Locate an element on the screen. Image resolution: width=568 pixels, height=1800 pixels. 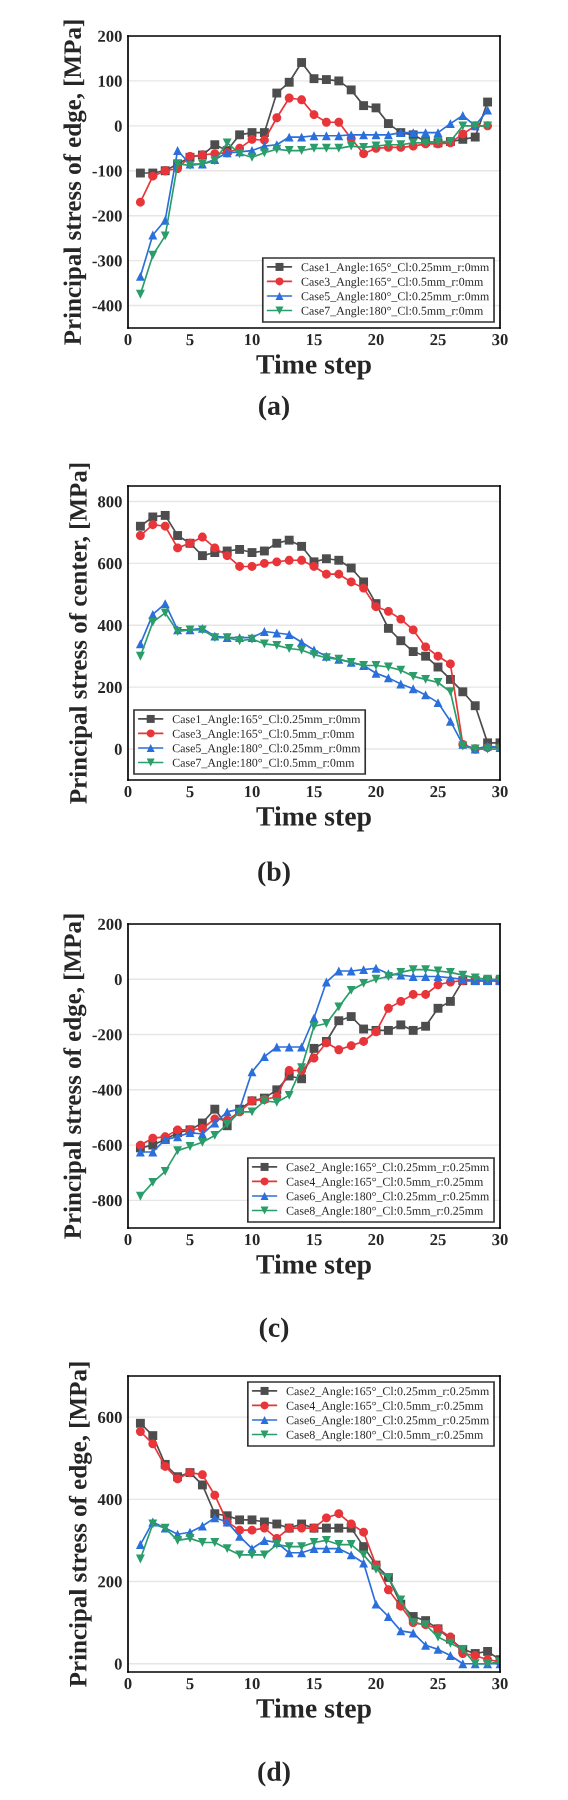
text: (c) is located at coordinates (274, 1330).